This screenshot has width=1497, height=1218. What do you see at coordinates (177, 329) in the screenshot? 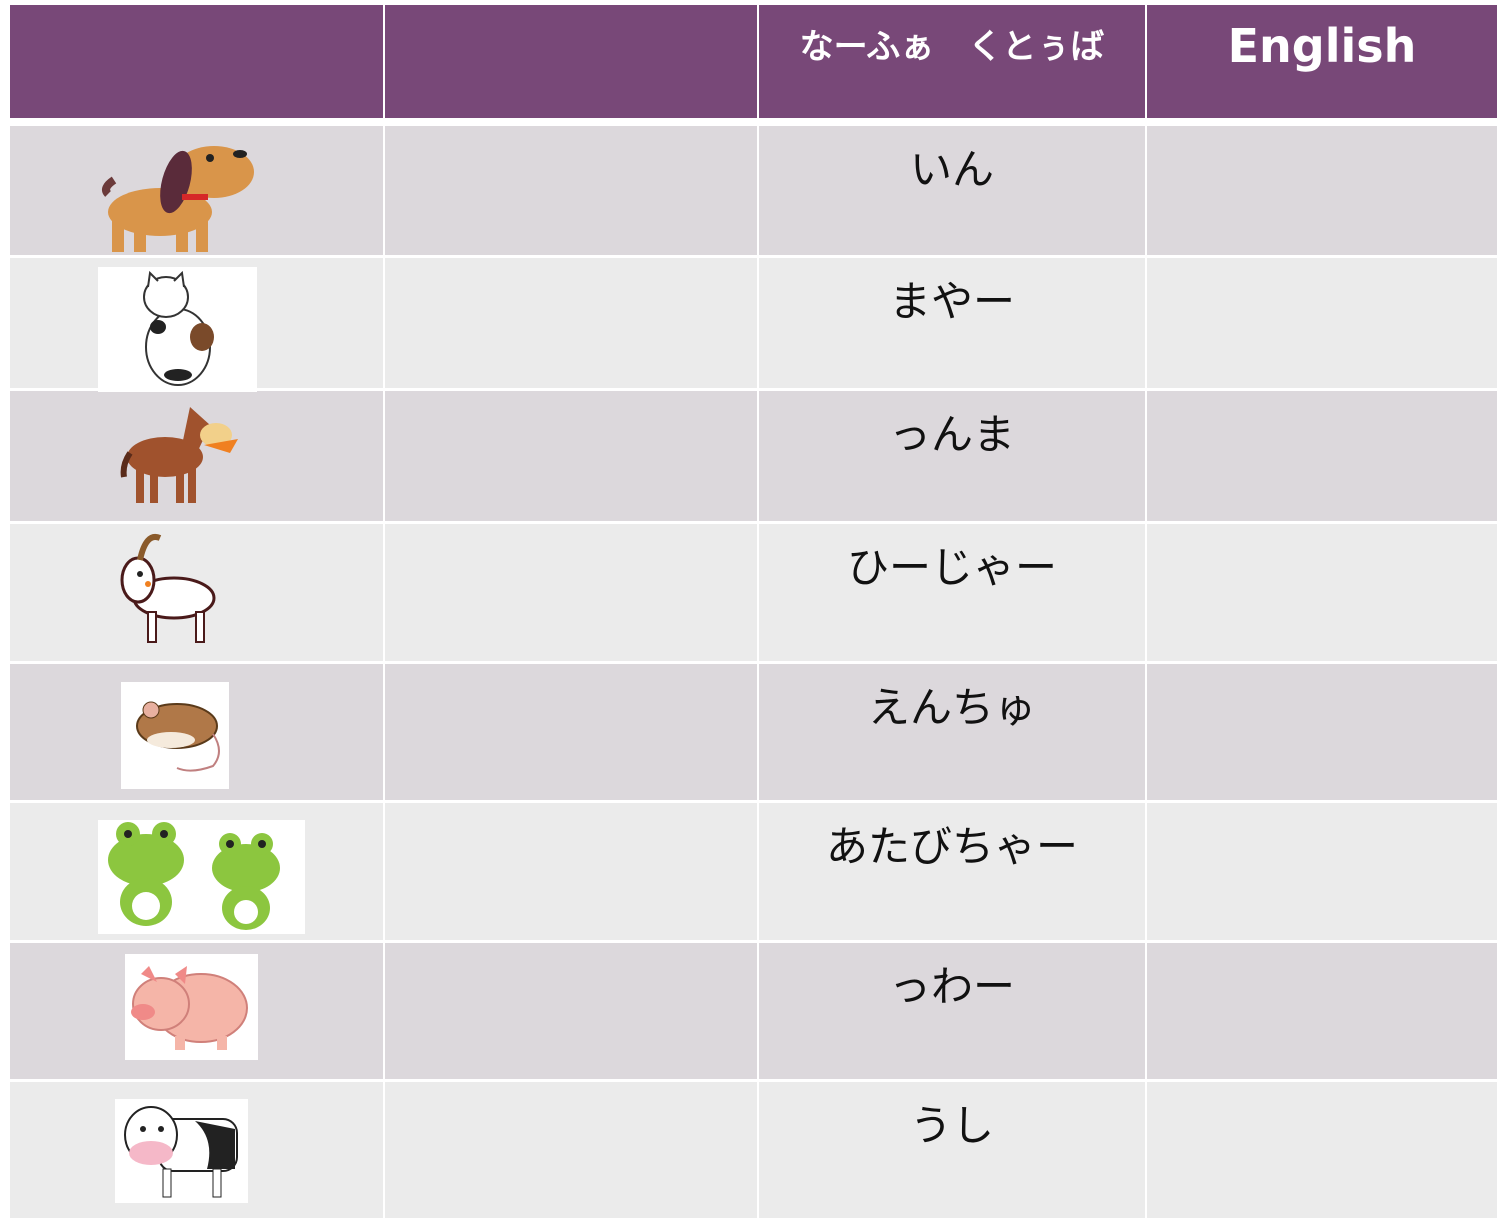
I see `cat-icon` at bounding box center [177, 329].